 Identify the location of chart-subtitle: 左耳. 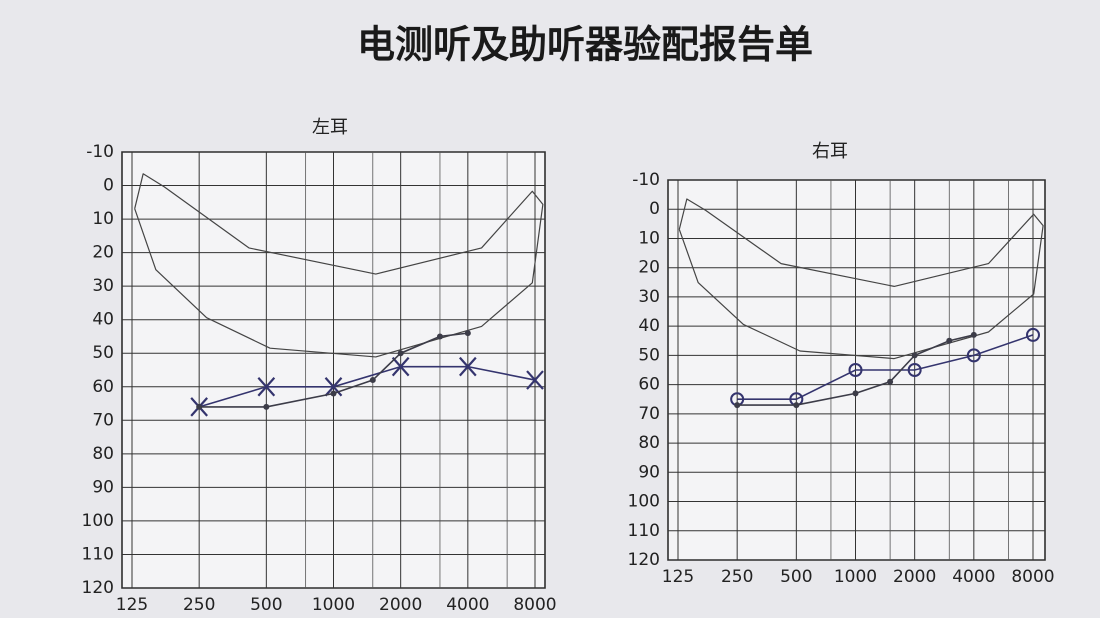
(330, 127).